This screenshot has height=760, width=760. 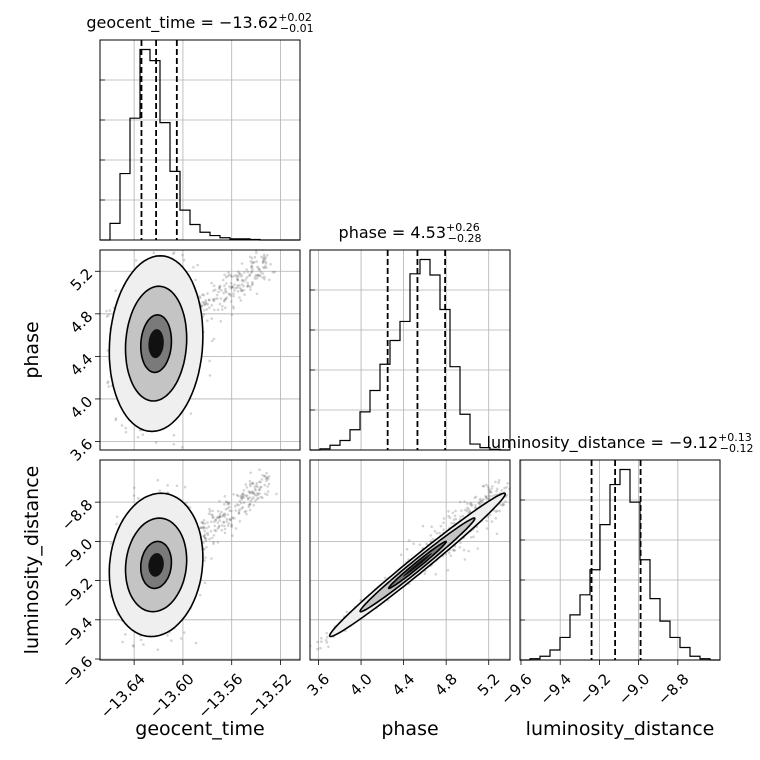 I want to click on density-geocent-time-phase, so click(x=156, y=343).